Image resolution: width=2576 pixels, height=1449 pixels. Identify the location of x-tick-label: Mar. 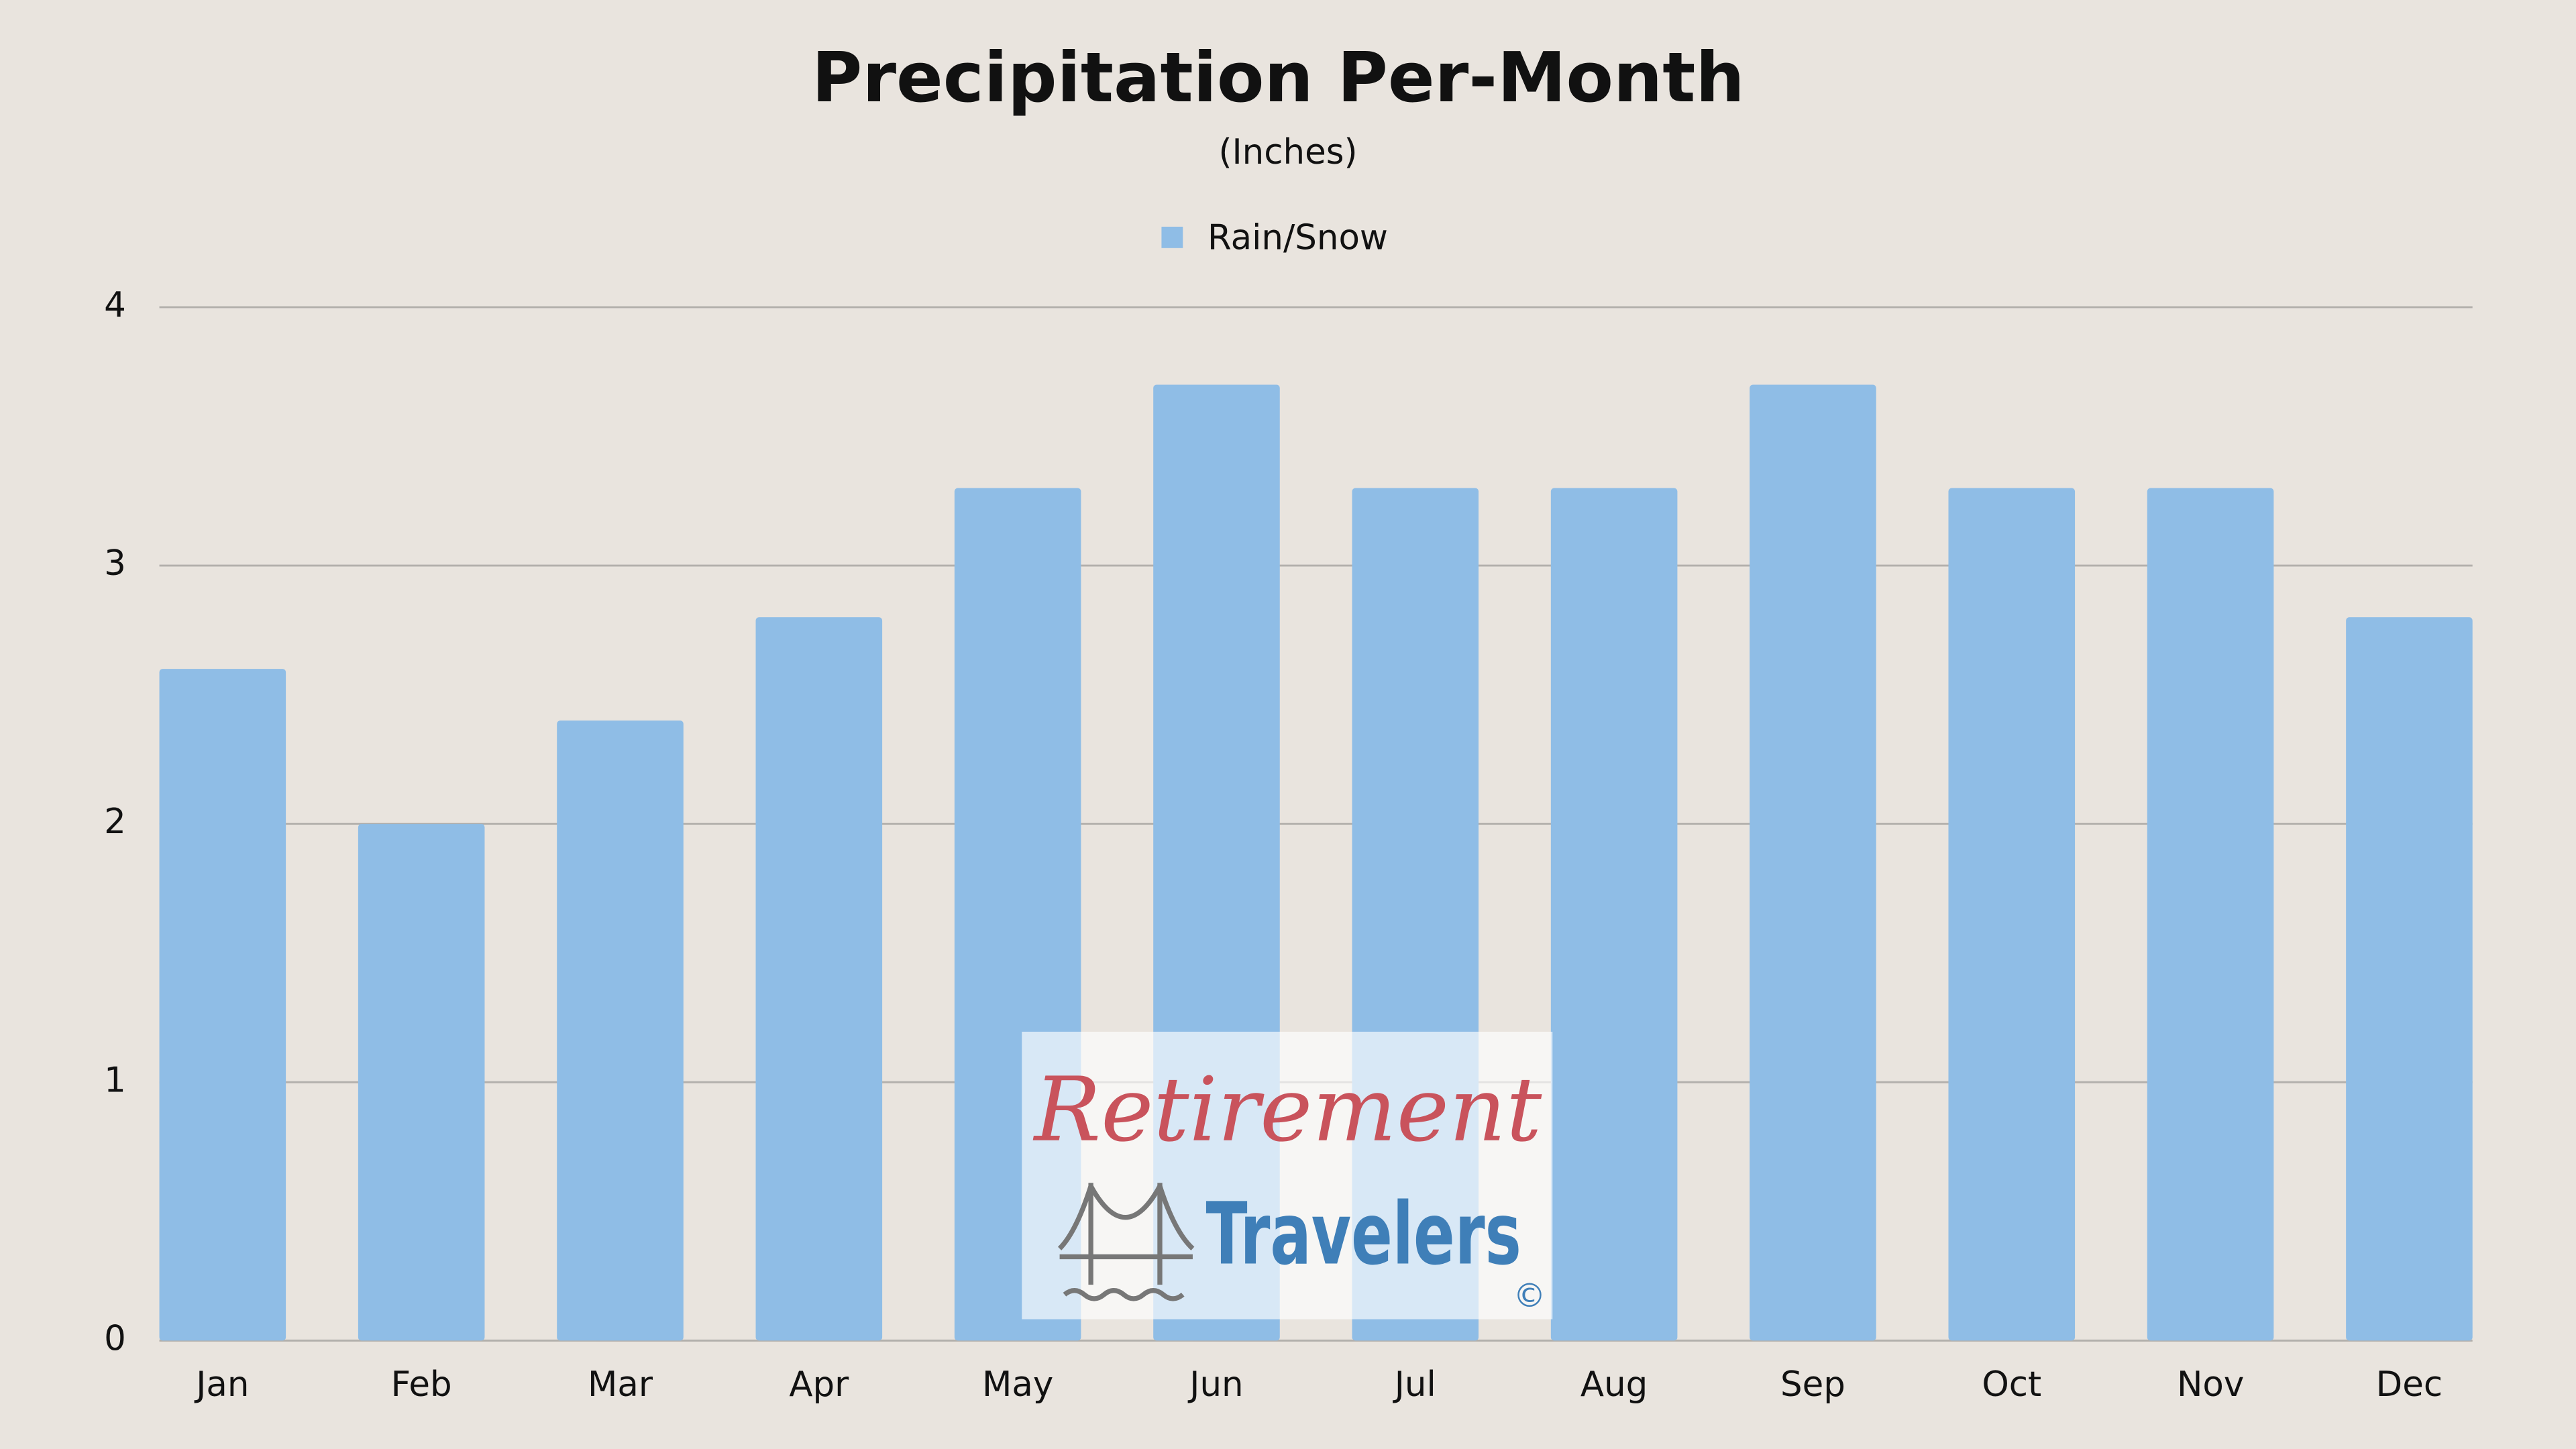
(620, 1384).